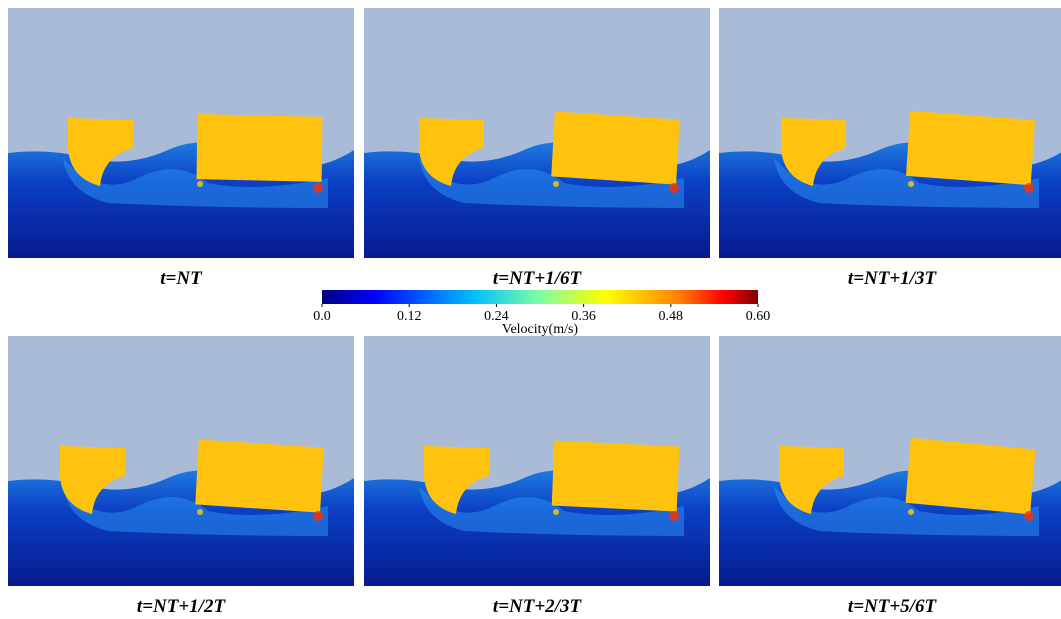 The height and width of the screenshot is (619, 1061). What do you see at coordinates (583, 316) in the screenshot?
I see `colorbar-tick-label: 0.36` at bounding box center [583, 316].